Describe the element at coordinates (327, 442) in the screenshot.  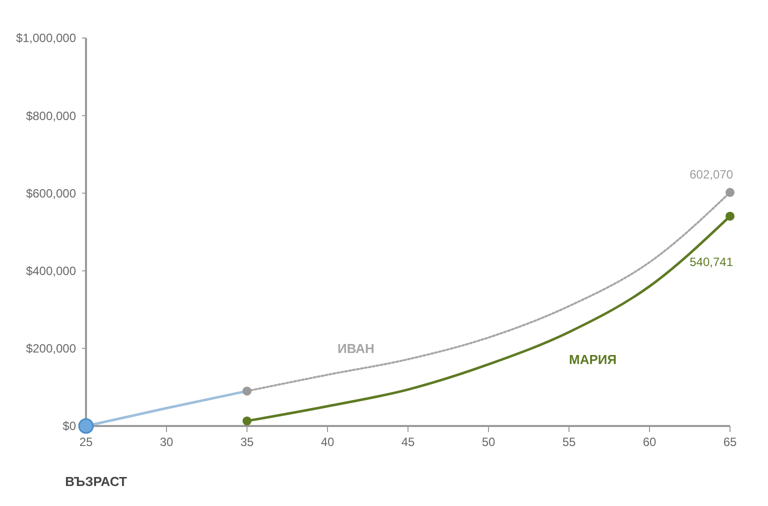
I see `x-tick-label: 40` at that location.